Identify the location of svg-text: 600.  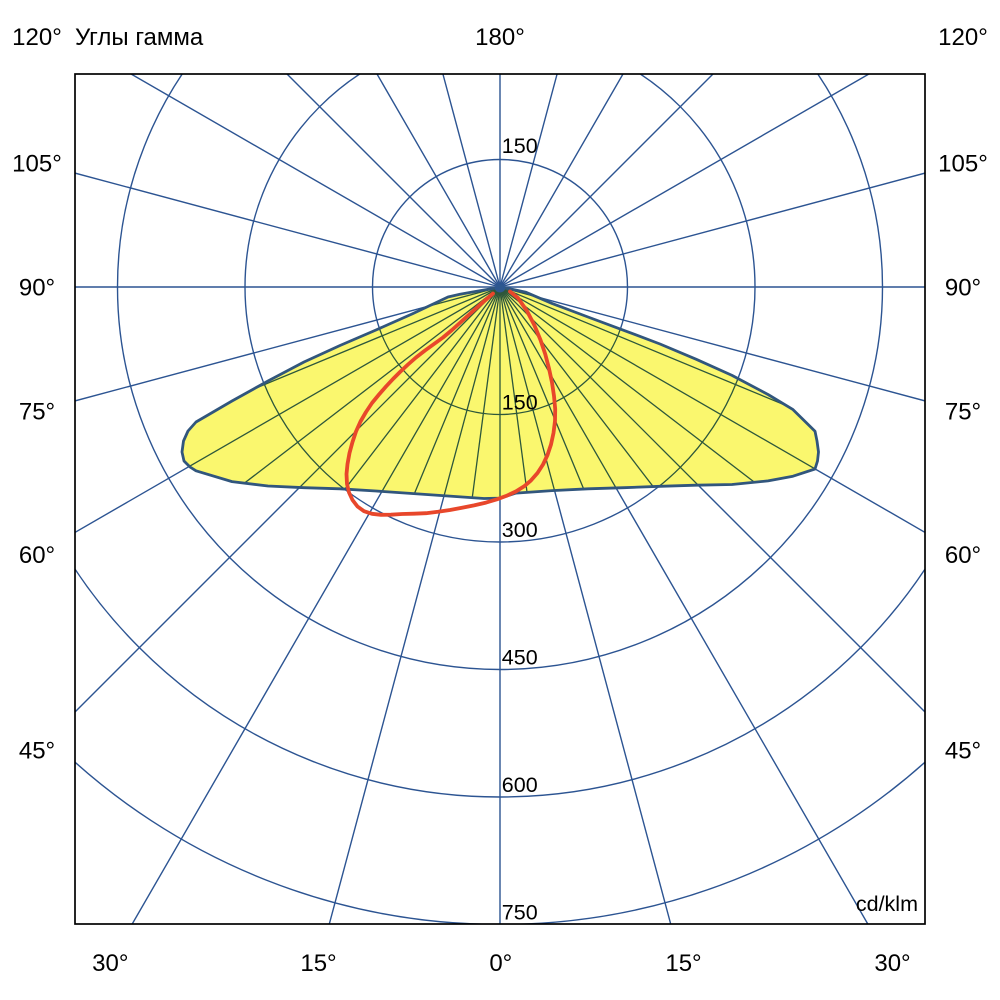
(520, 785).